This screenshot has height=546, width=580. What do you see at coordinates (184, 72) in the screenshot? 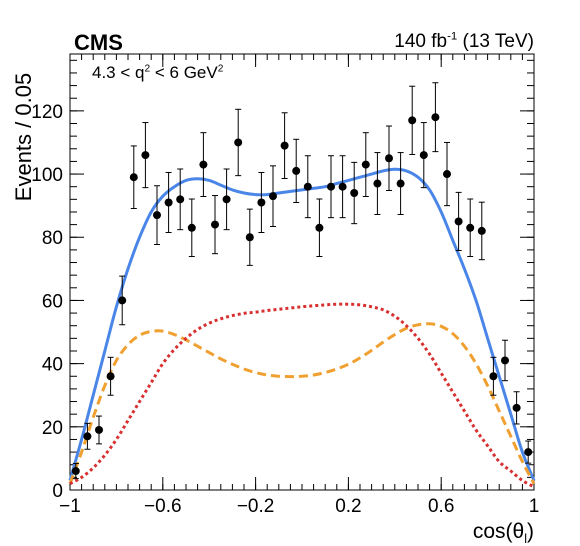
I see `q2-high: < 6 GeV` at bounding box center [184, 72].